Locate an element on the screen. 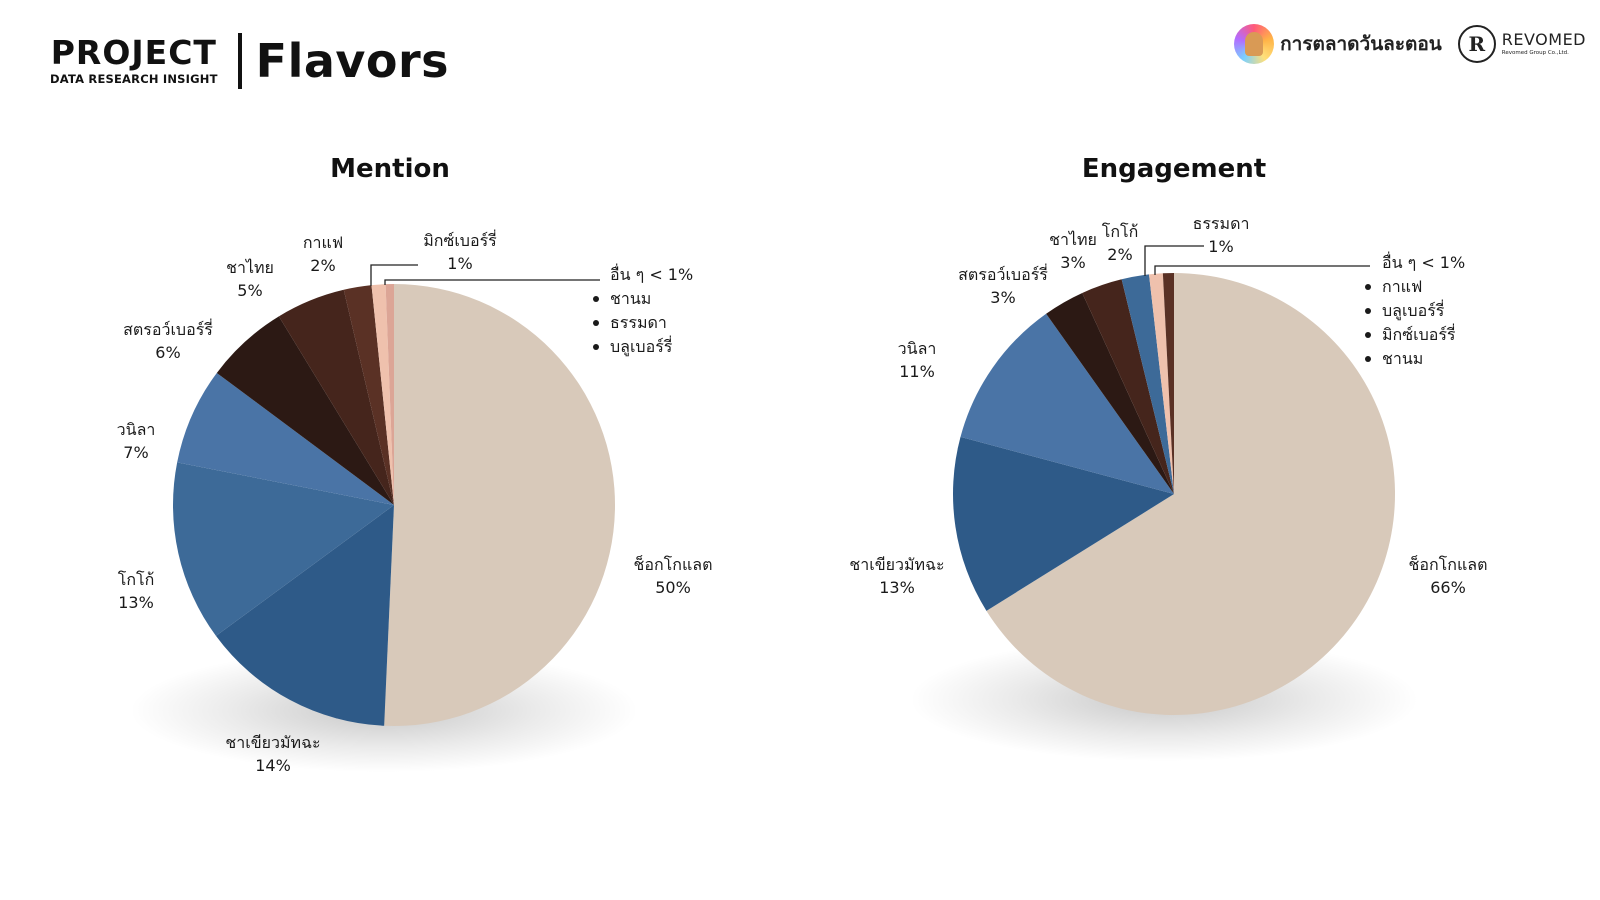 The height and width of the screenshot is (900, 1600). brand-logo: PROJECT DATA RESEARCH INSIGHT is located at coordinates (134, 61).